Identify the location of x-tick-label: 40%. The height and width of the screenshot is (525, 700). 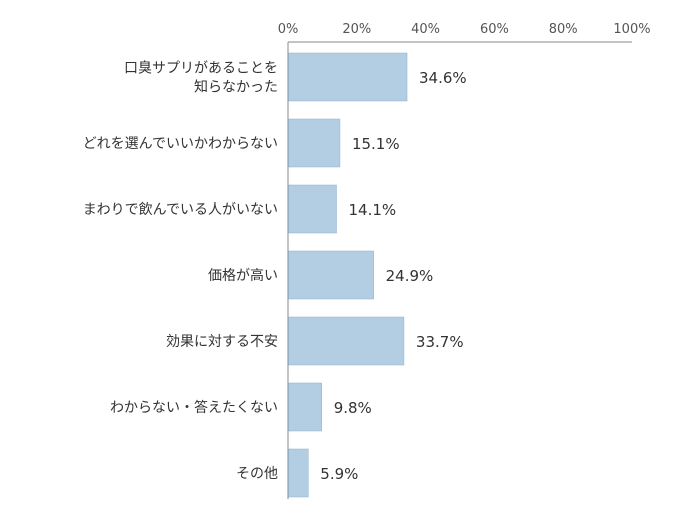
(425, 29).